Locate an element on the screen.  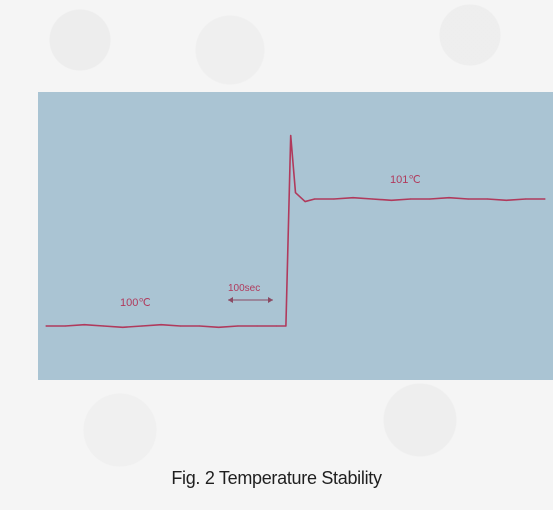
scale-bar-left-arrow is located at coordinates (230, 300).